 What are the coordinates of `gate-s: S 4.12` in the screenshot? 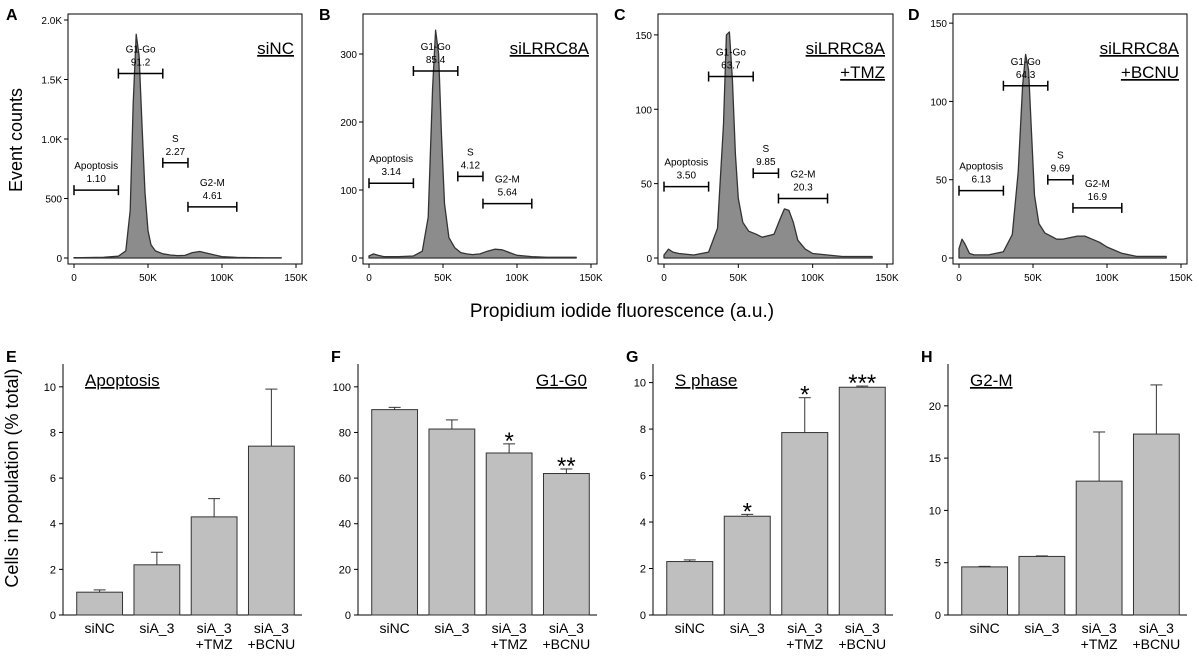 It's located at (470, 164).